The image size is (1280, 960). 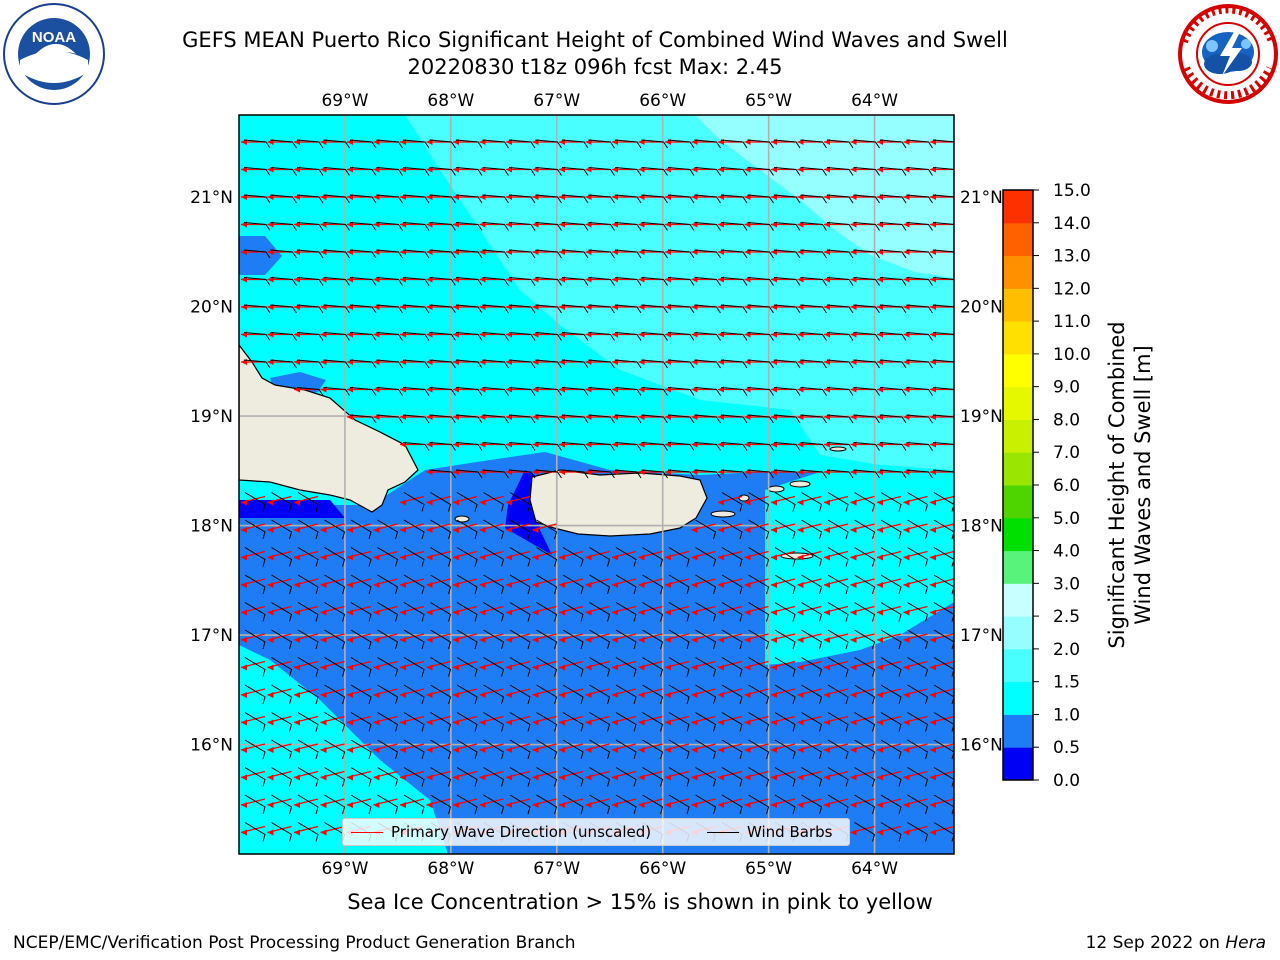 What do you see at coordinates (769, 832) in the screenshot?
I see `legend-item-wind-barbs: Wind Barbs` at bounding box center [769, 832].